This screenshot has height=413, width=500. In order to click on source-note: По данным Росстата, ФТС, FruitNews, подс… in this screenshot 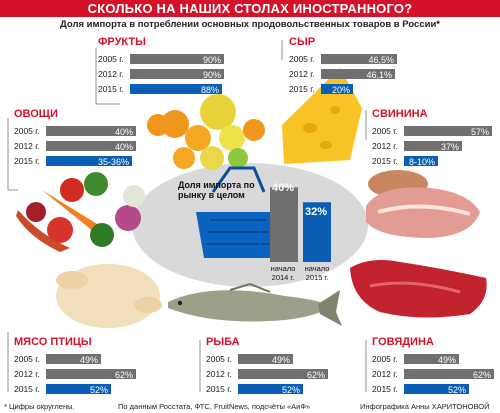, I will do `click(214, 406)`.